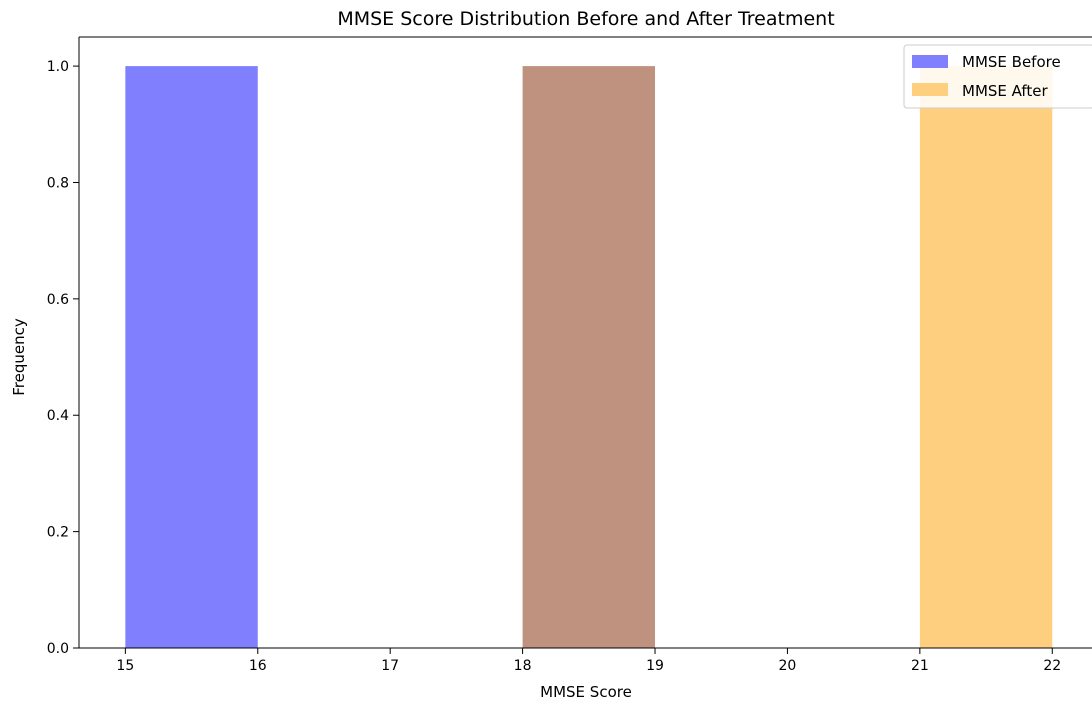  I want to click on x-tick-label: 22, so click(1052, 666).